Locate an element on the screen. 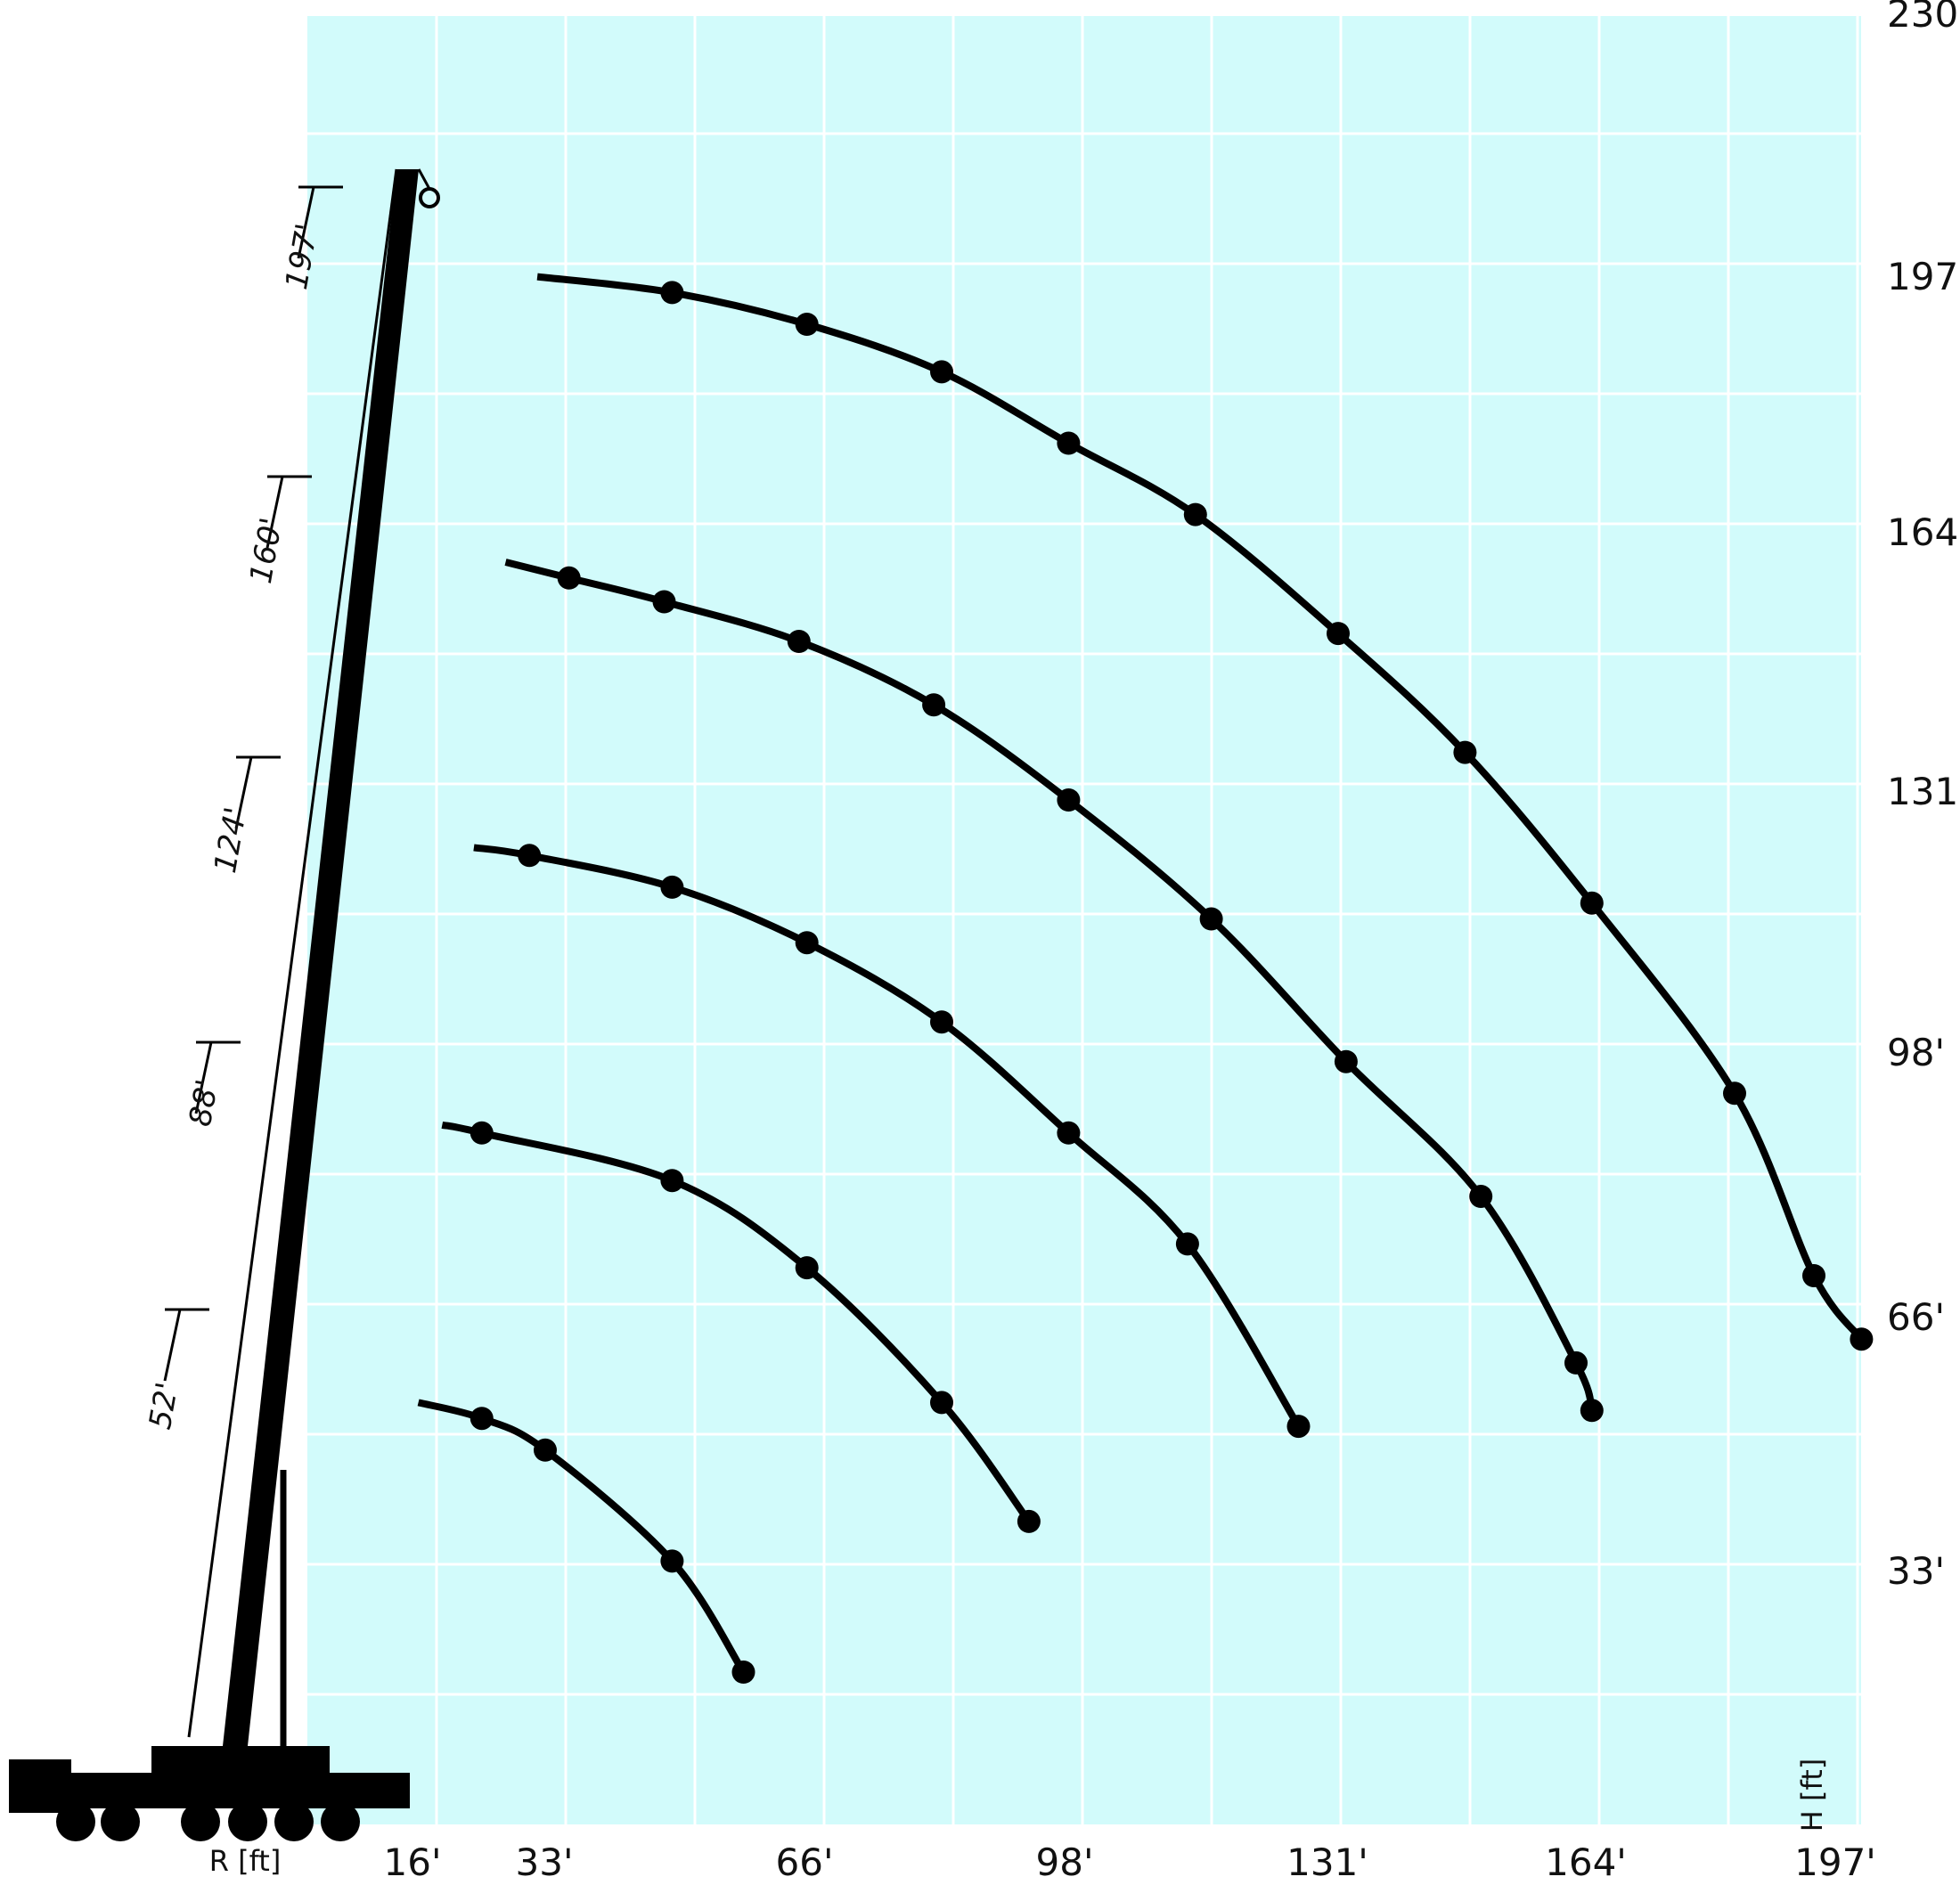 Image resolution: width=1960 pixels, height=1885 pixels. x-tick-label: 16' is located at coordinates (413, 1862).